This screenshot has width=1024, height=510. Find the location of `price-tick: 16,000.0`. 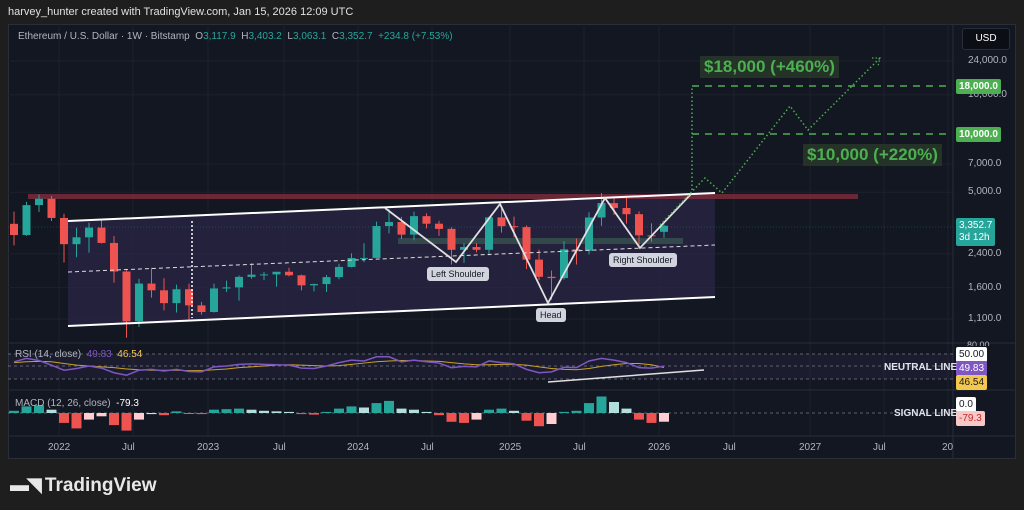

price-tick: 16,000.0 is located at coordinates (987, 94).